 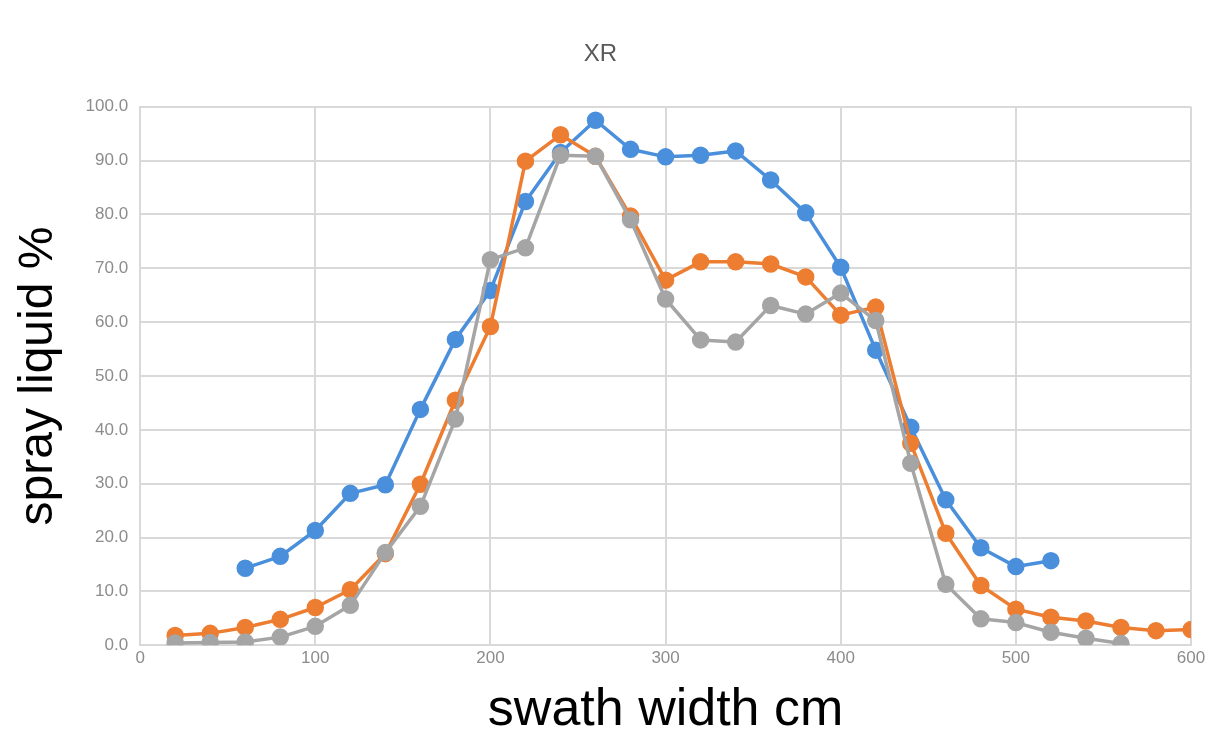 What do you see at coordinates (665, 658) in the screenshot?
I see `x-tick-label: 300` at bounding box center [665, 658].